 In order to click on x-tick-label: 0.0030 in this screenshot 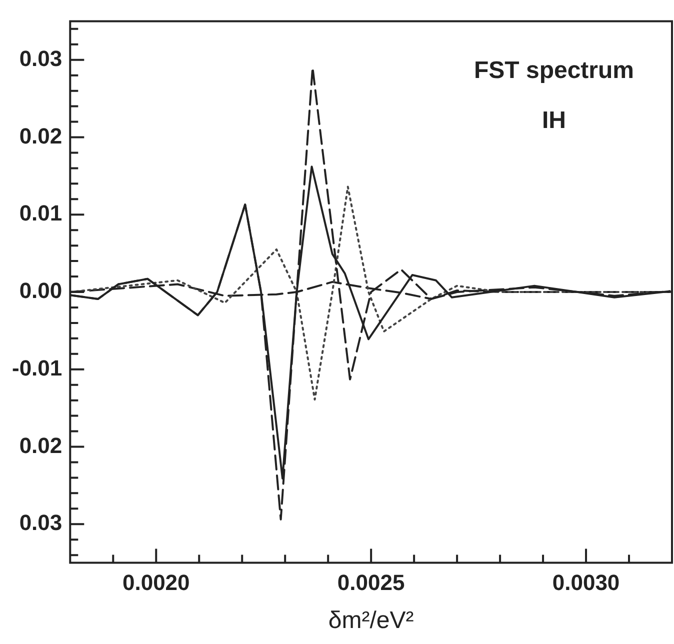, I will do `click(586, 583)`.